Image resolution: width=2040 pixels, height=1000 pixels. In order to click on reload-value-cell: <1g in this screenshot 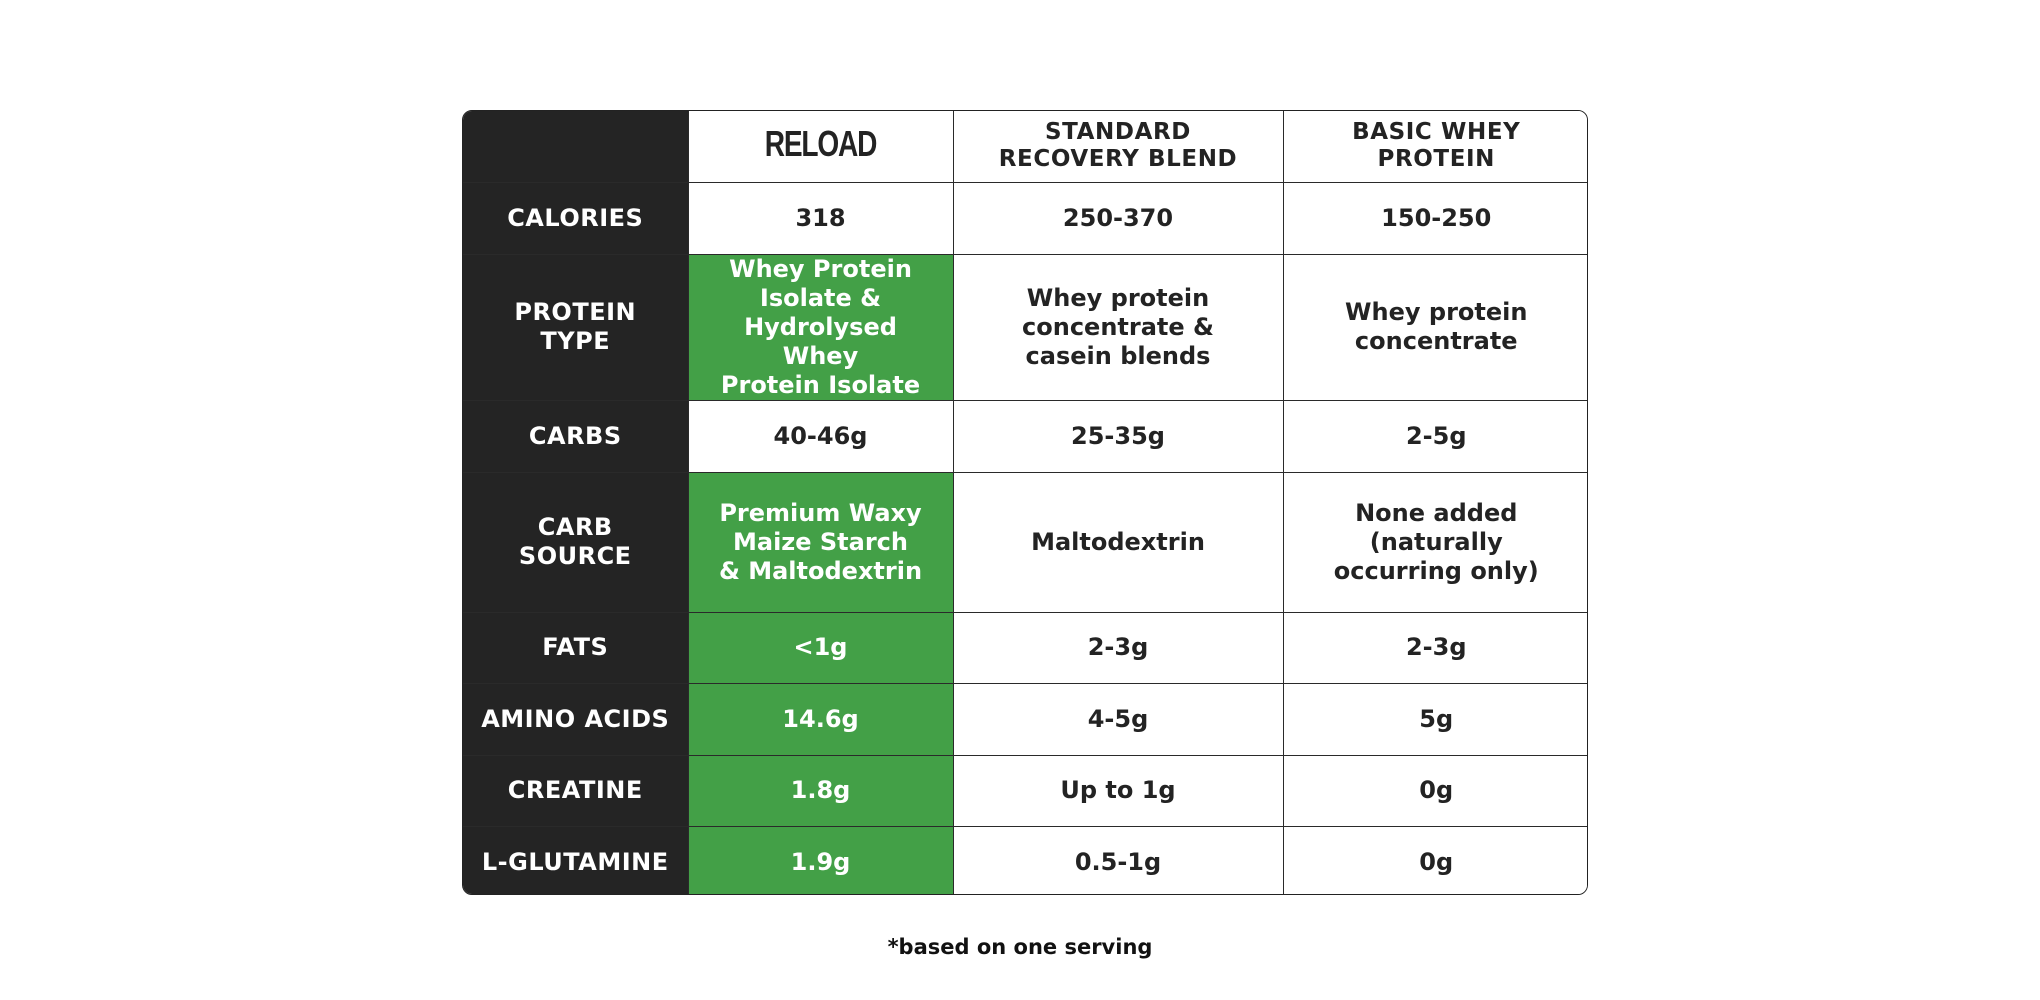, I will do `click(820, 647)`.